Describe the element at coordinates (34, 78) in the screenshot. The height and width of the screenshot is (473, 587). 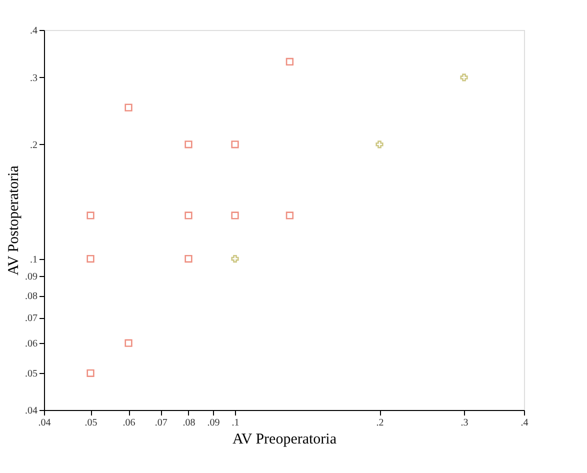
I see `y-tick-label: .3` at that location.